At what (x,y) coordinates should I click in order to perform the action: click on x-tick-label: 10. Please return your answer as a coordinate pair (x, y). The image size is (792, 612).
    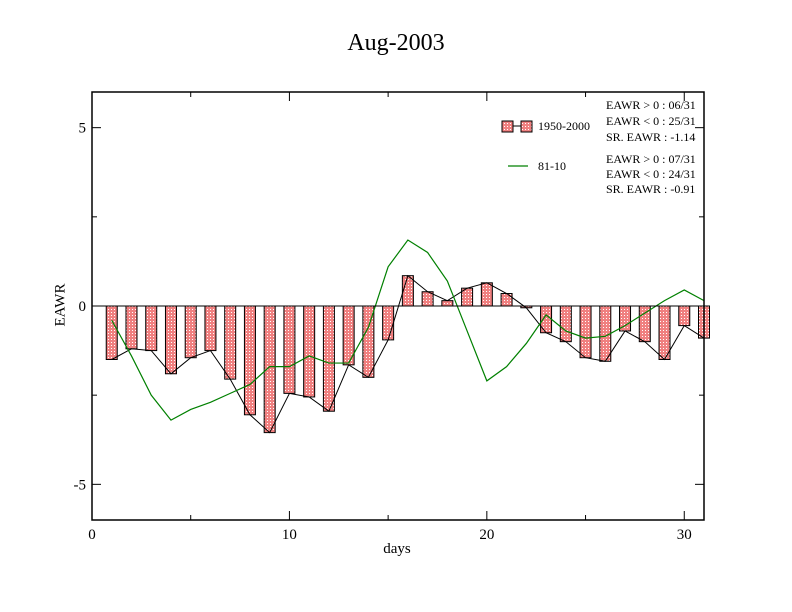
    Looking at the image, I should click on (289, 535).